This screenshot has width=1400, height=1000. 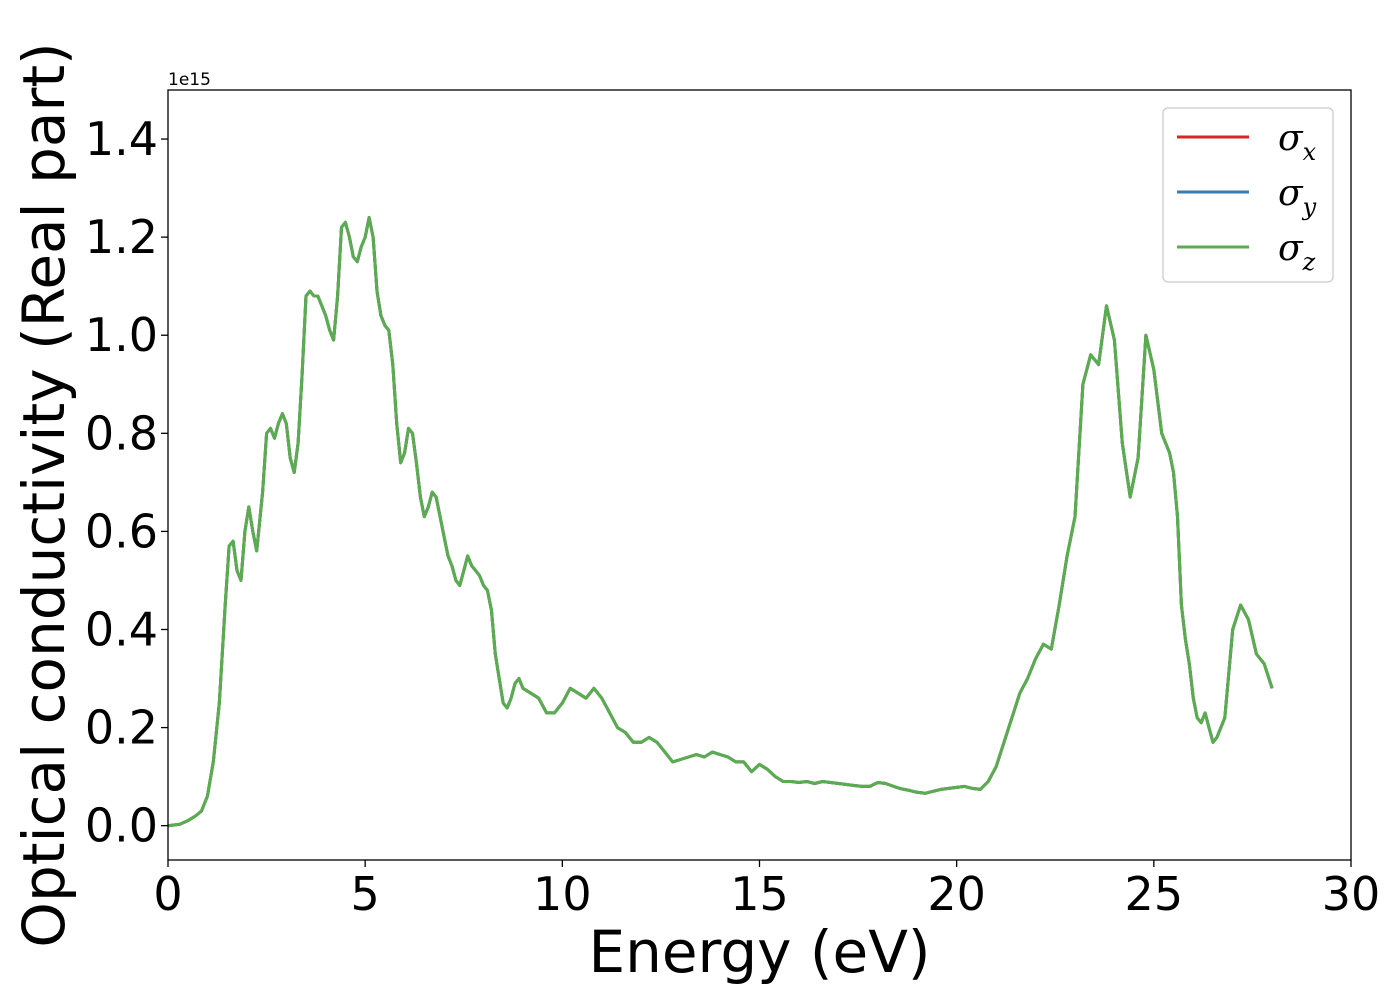 What do you see at coordinates (167, 894) in the screenshot?
I see `x-tick-label: 0` at bounding box center [167, 894].